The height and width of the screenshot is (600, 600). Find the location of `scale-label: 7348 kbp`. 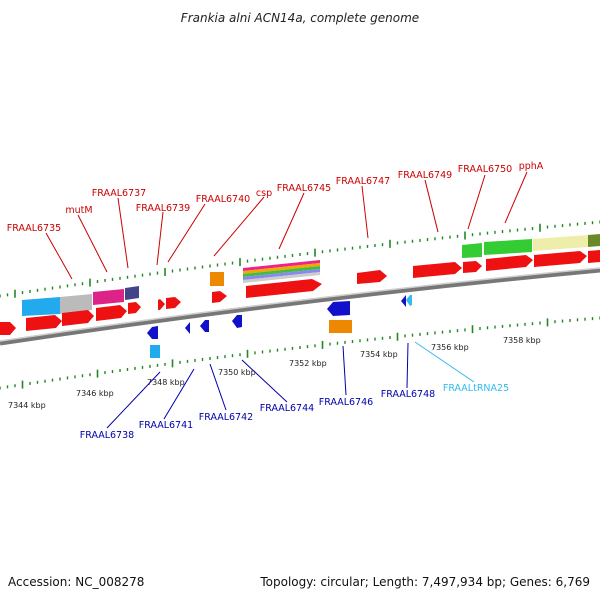

scale-label: 7348 kbp is located at coordinates (166, 382).